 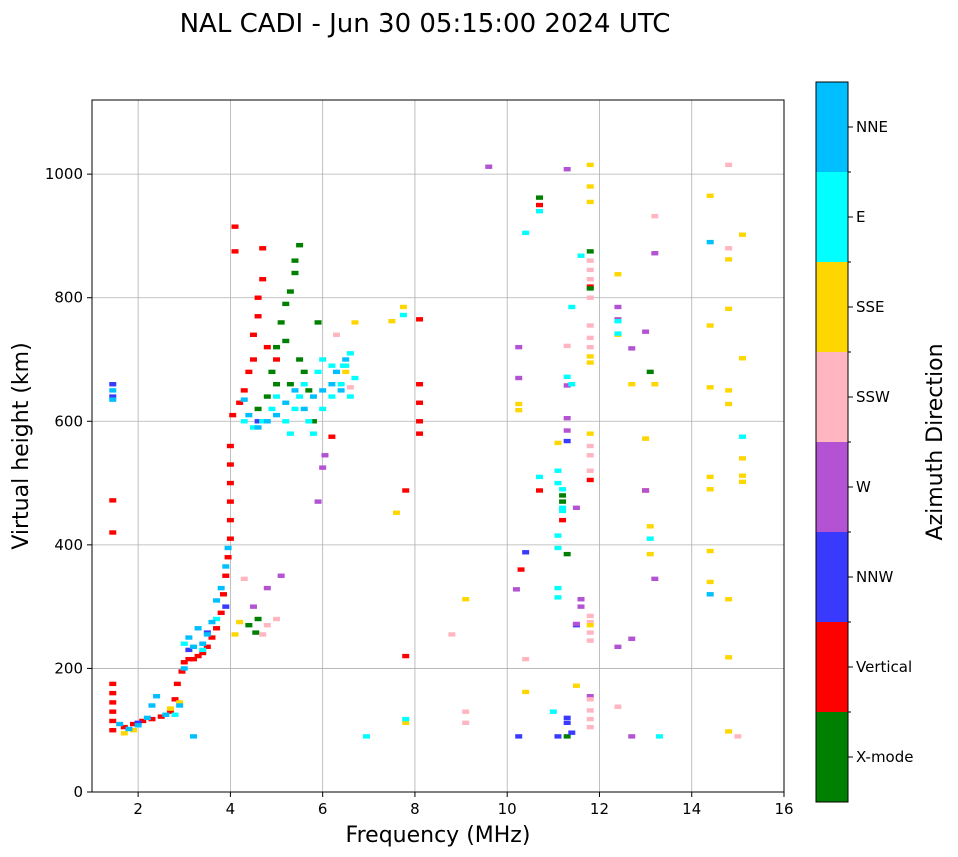 What do you see at coordinates (832, 127) in the screenshot?
I see `colorbar-segment-nne` at bounding box center [832, 127].